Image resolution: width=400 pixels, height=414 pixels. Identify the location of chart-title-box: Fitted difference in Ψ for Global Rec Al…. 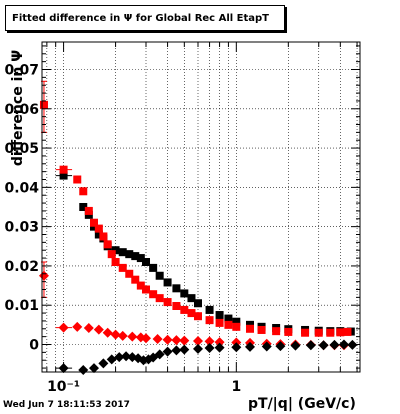
(145, 18).